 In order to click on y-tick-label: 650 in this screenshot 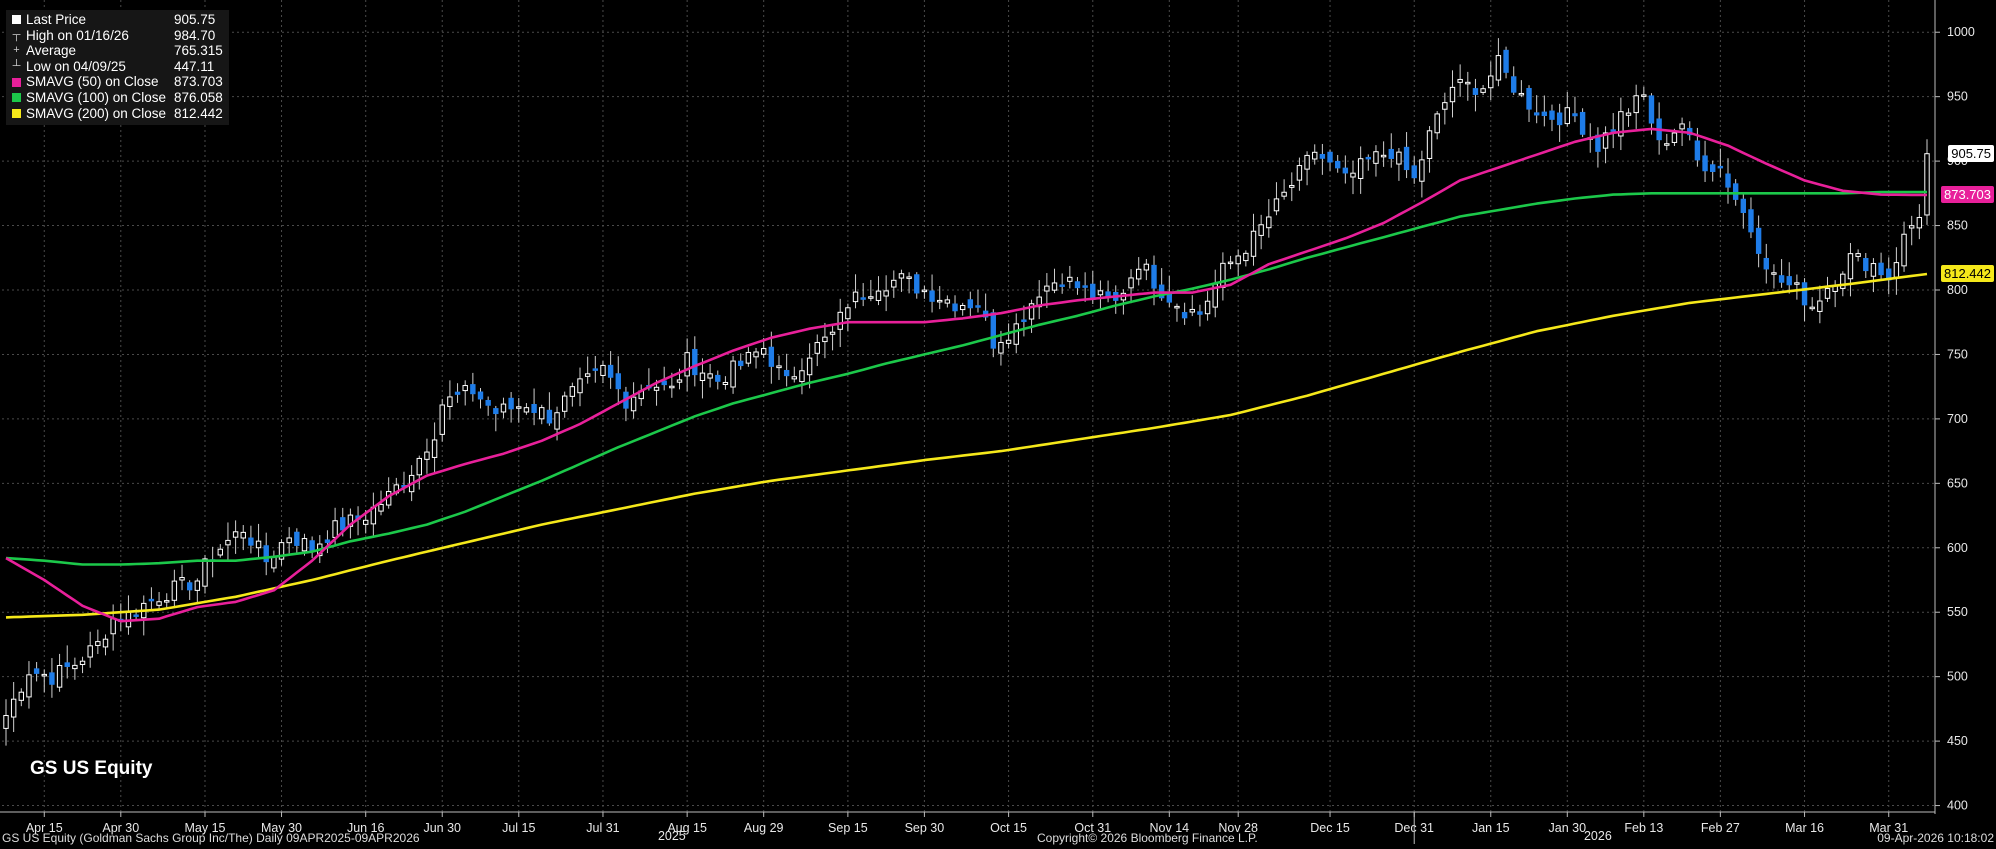, I will do `click(1957, 483)`.